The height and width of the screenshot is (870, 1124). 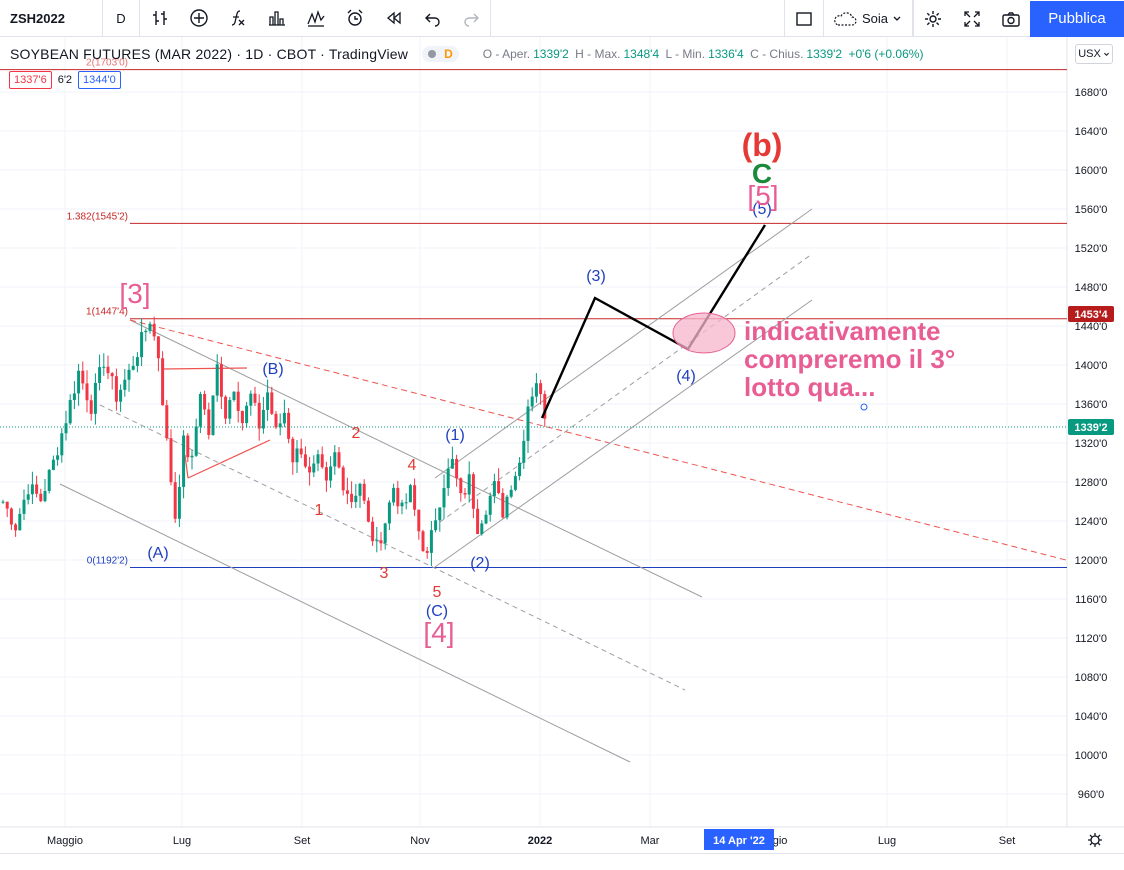 What do you see at coordinates (272, 369) in the screenshot?
I see `wave-label-B: (B)` at bounding box center [272, 369].